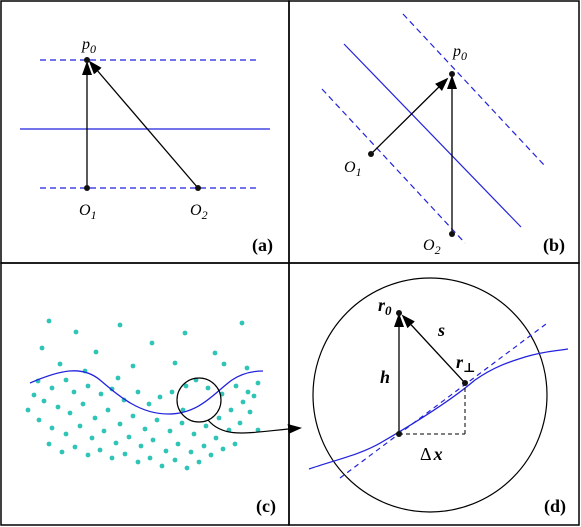 This screenshot has width=581, height=527. I want to click on label-rperp: r⊥, so click(466, 363).